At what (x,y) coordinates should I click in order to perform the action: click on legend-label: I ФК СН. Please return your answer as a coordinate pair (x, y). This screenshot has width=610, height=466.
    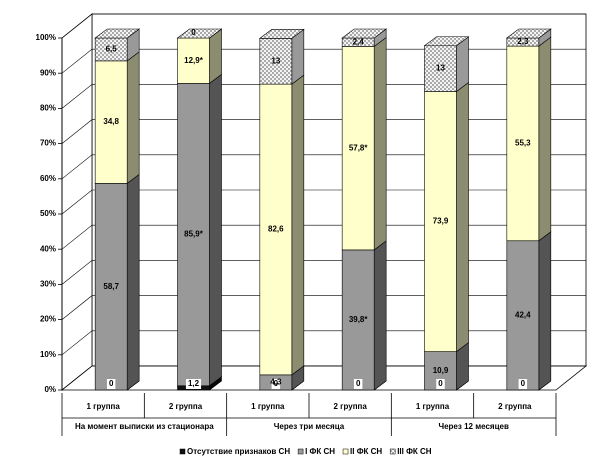
    Looking at the image, I should click on (320, 451).